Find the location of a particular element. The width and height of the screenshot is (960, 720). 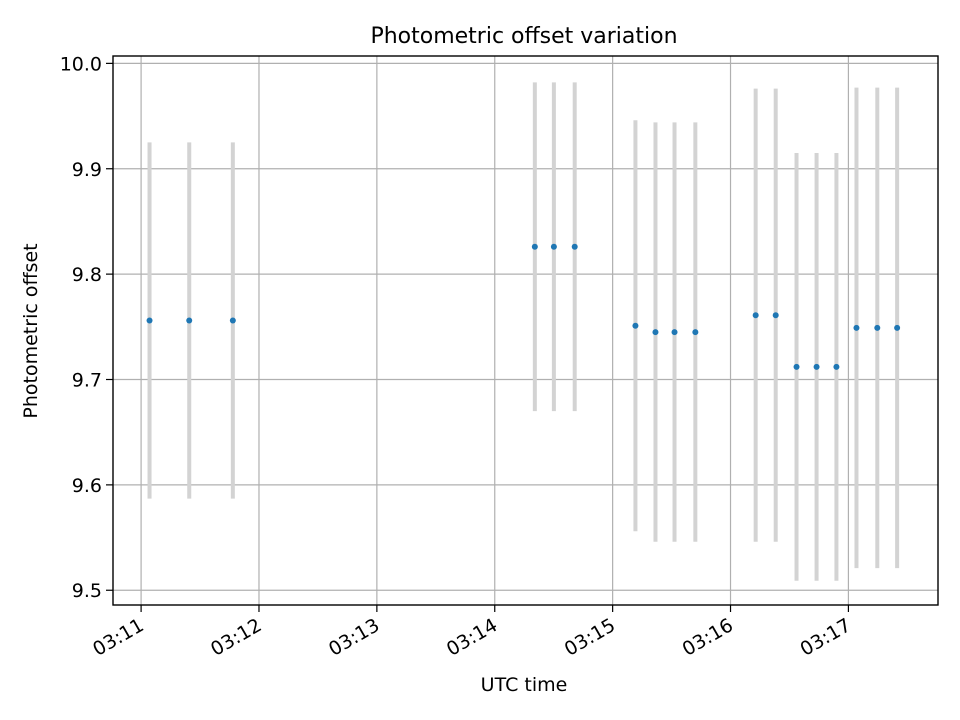

y-tick-label: 9.6 is located at coordinates (87, 486).